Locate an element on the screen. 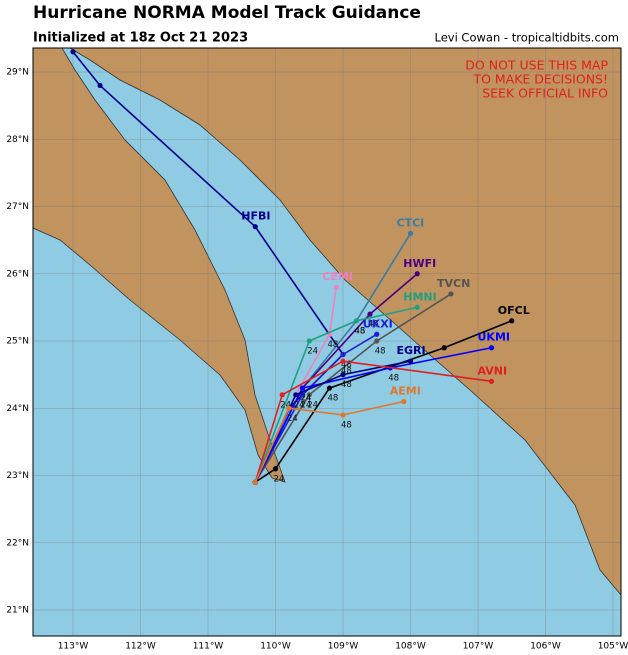  model-label: HMNI is located at coordinates (419, 296).